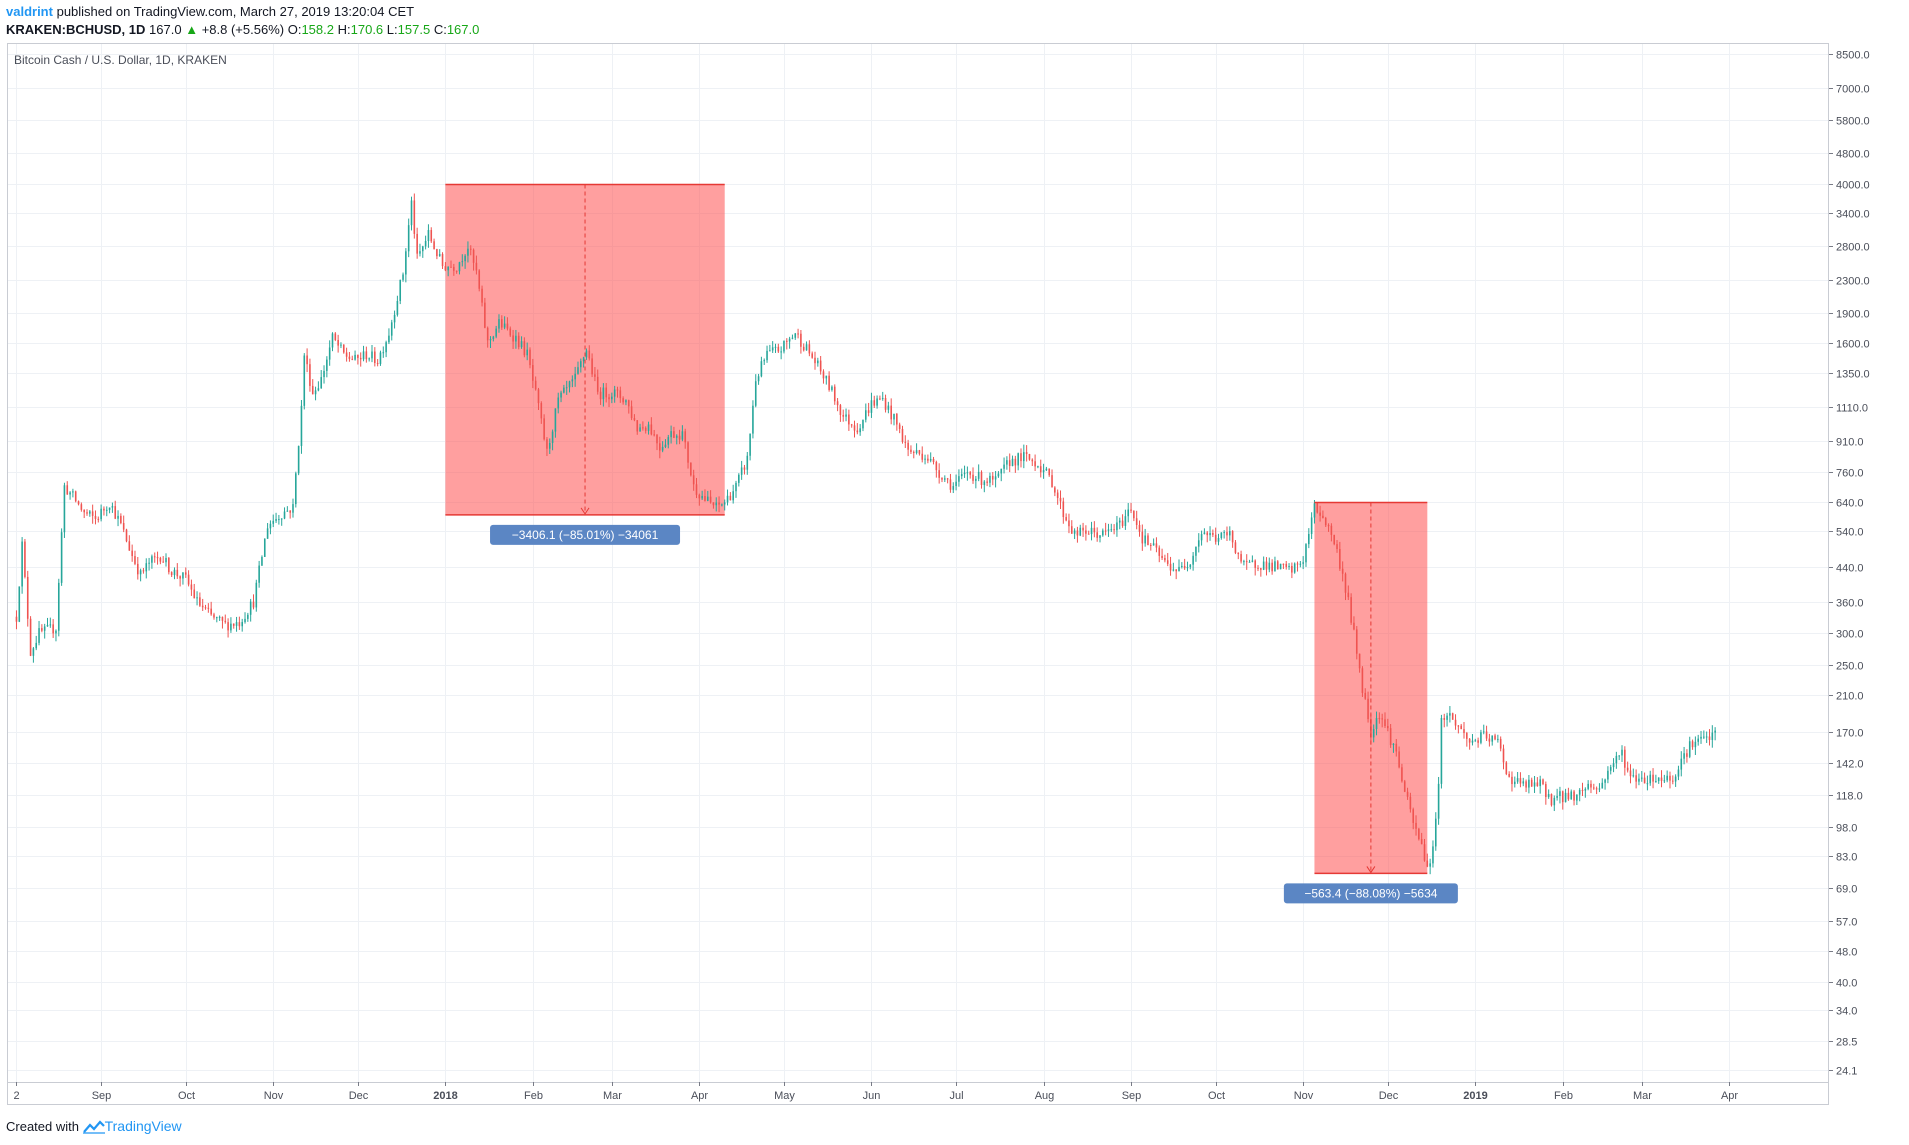  I want to click on y-tick-label: 142.0, so click(1850, 765).